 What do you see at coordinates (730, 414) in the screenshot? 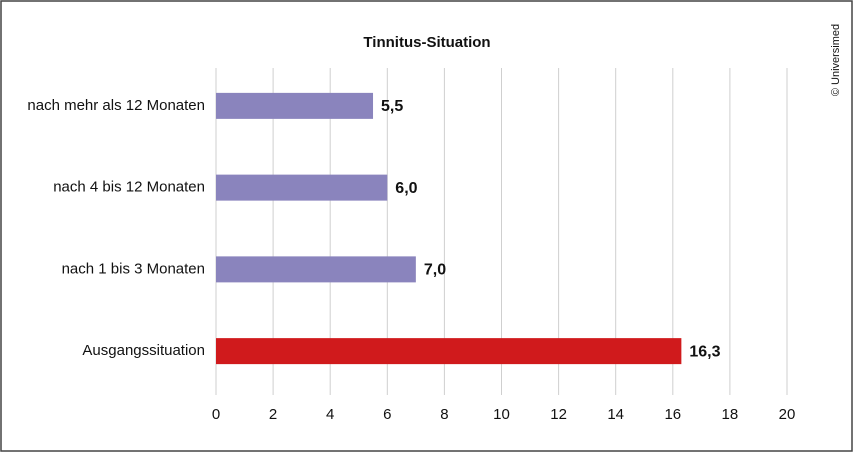
I see `x-tick-label: 18` at bounding box center [730, 414].